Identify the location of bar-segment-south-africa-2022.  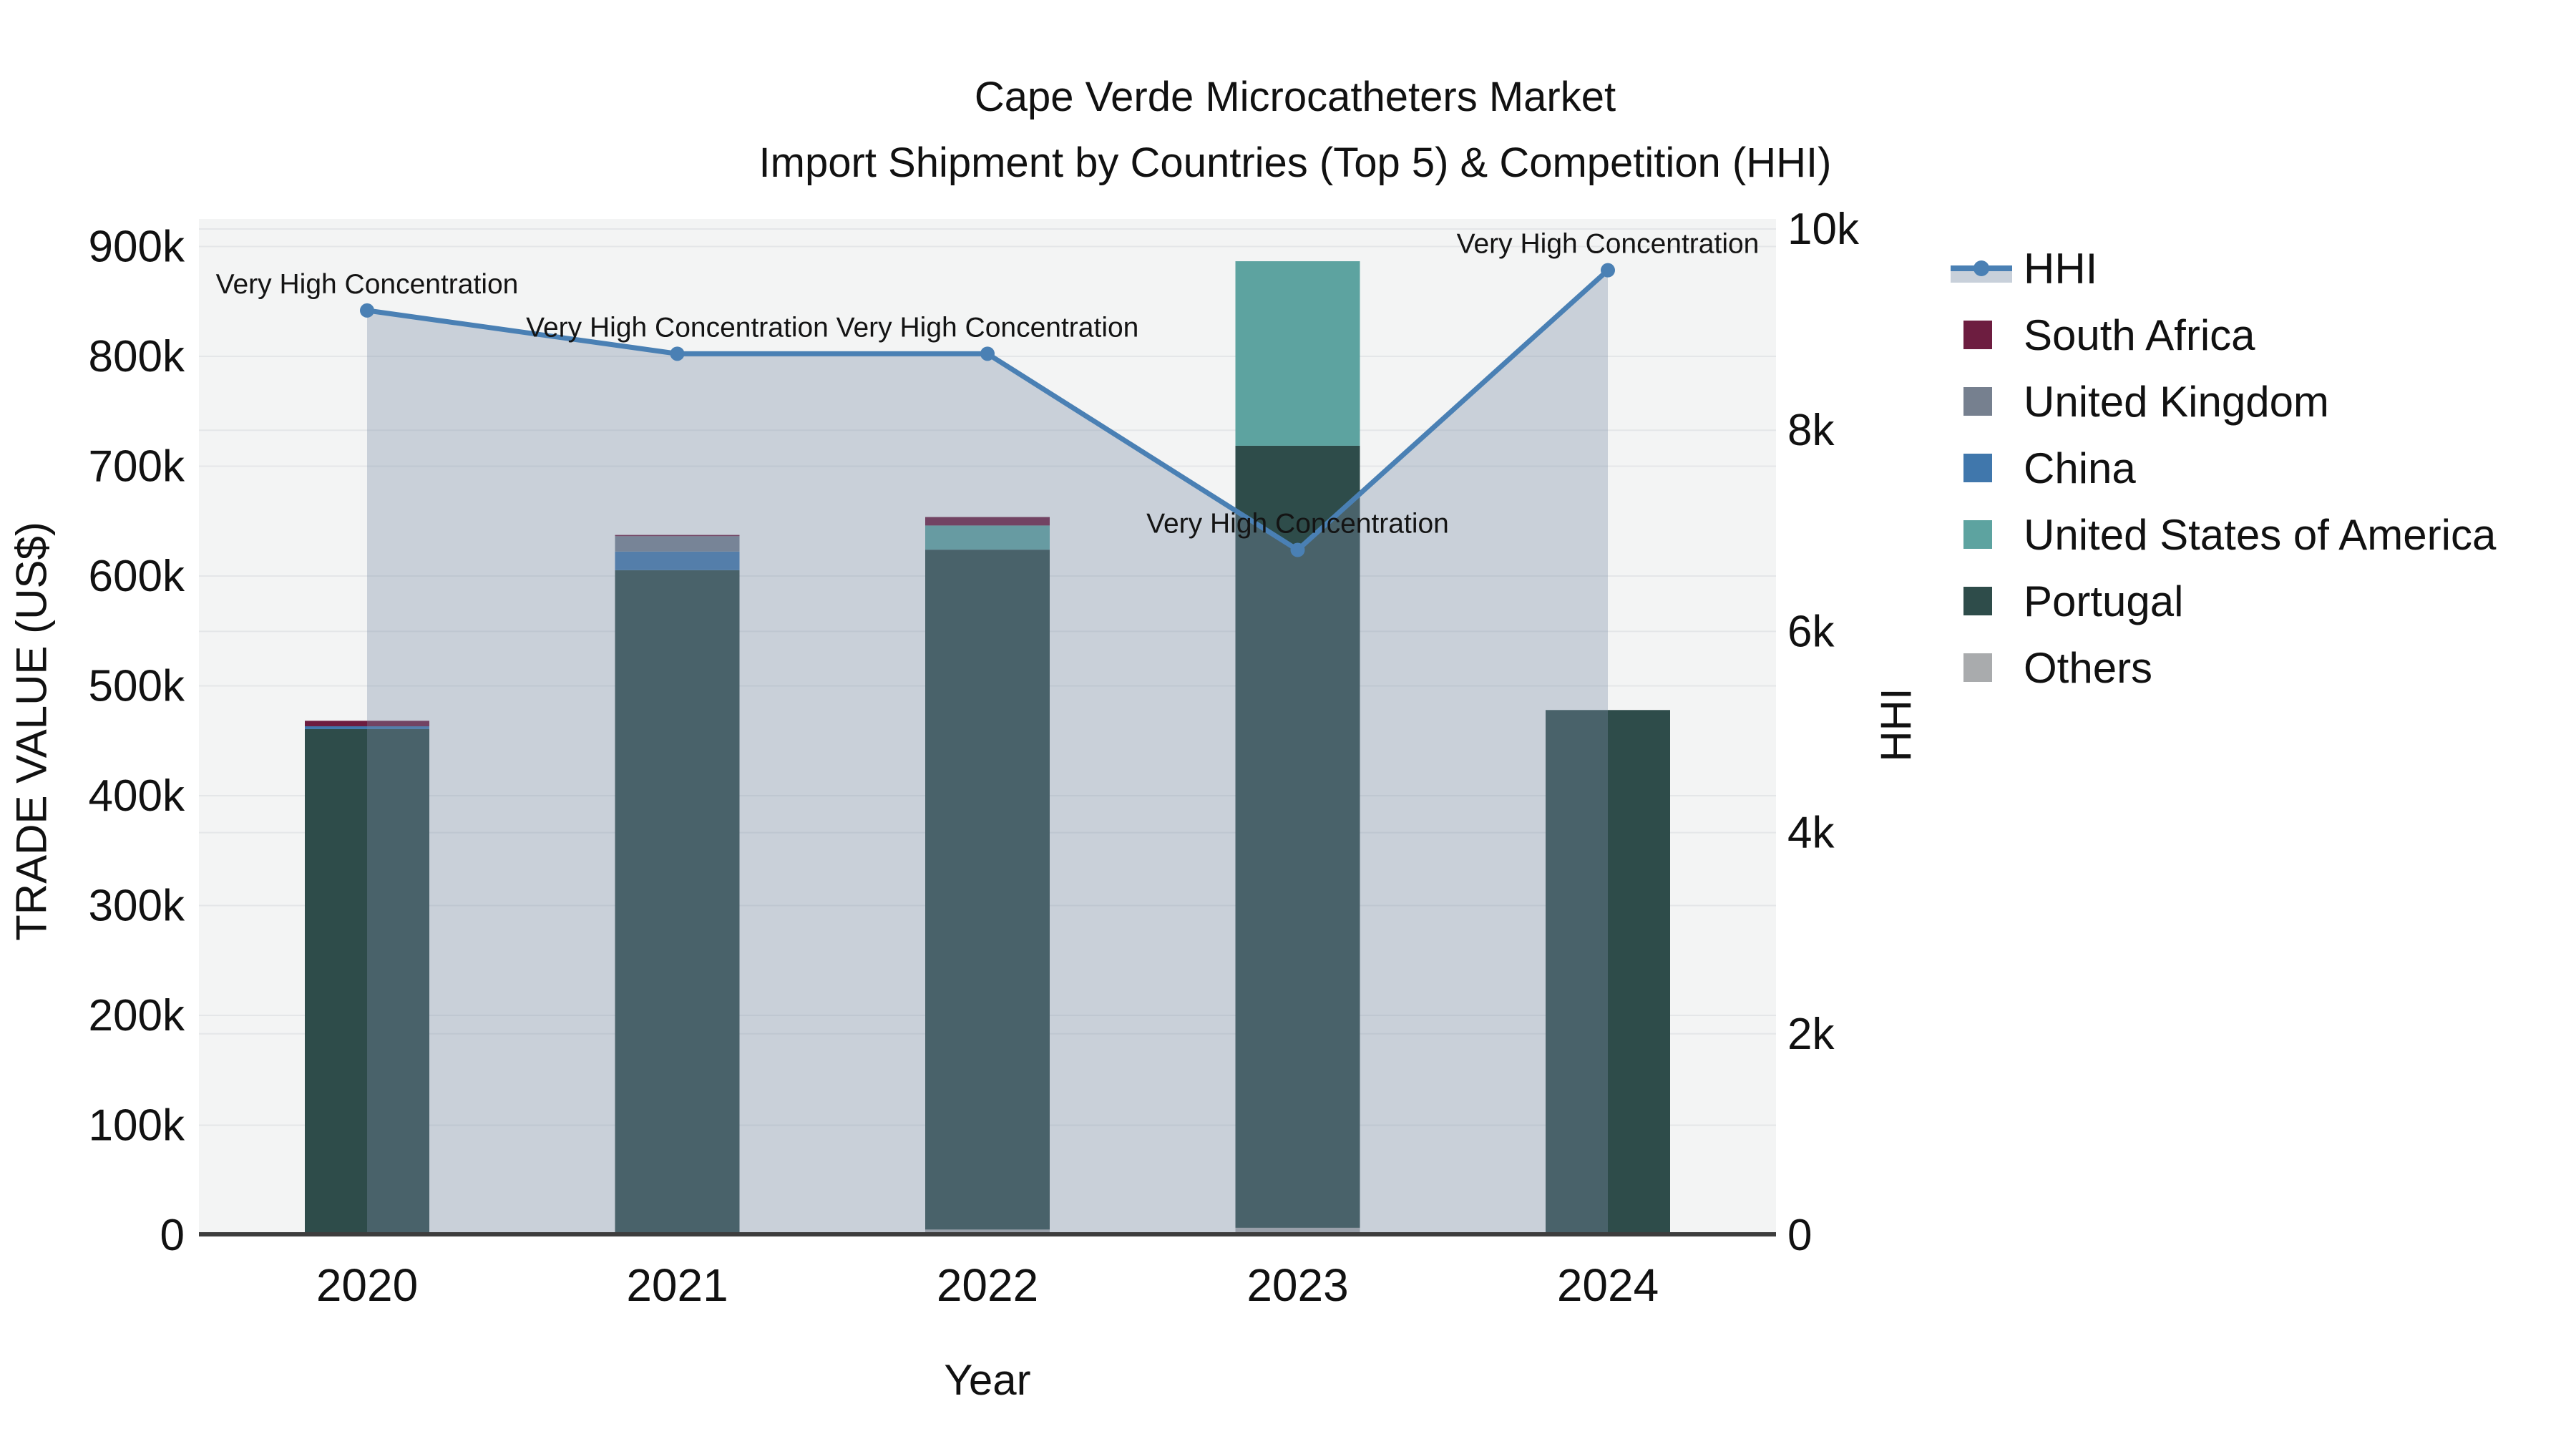
(987, 521).